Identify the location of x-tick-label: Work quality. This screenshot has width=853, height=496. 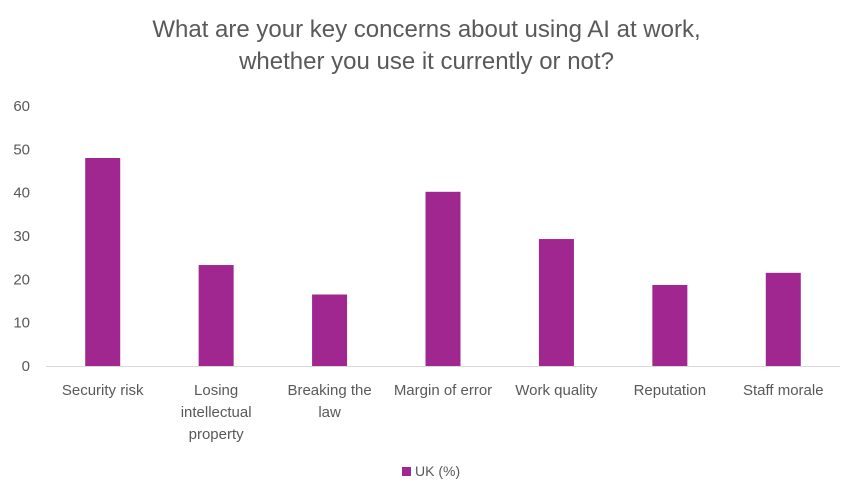
(556, 390).